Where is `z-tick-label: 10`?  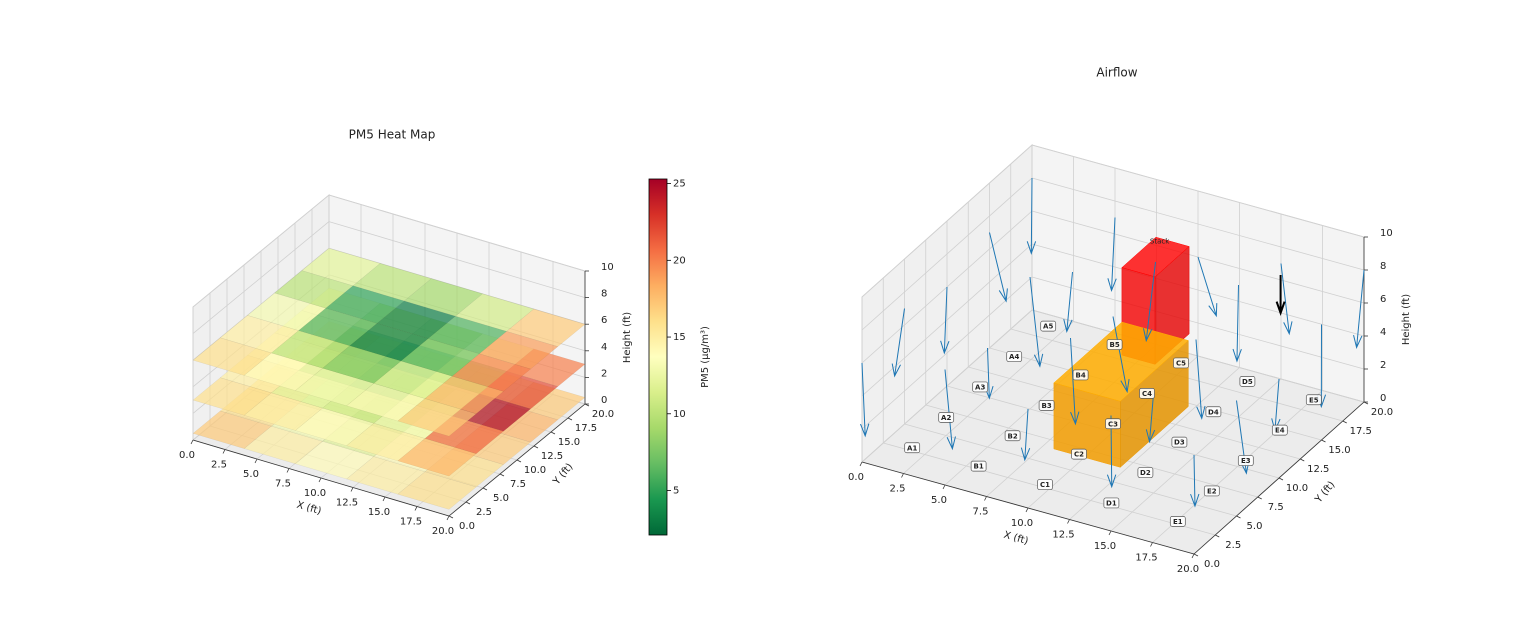 z-tick-label: 10 is located at coordinates (1386, 233).